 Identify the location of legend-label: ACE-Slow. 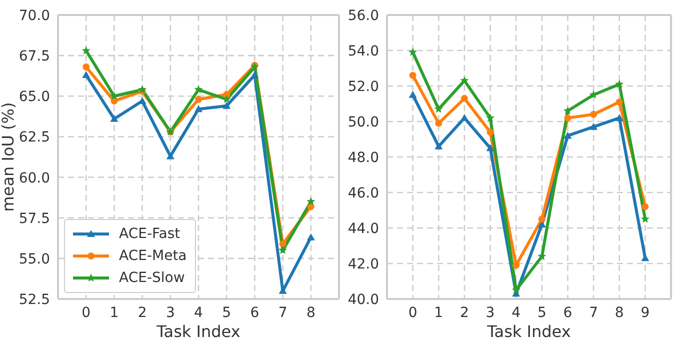
(152, 278).